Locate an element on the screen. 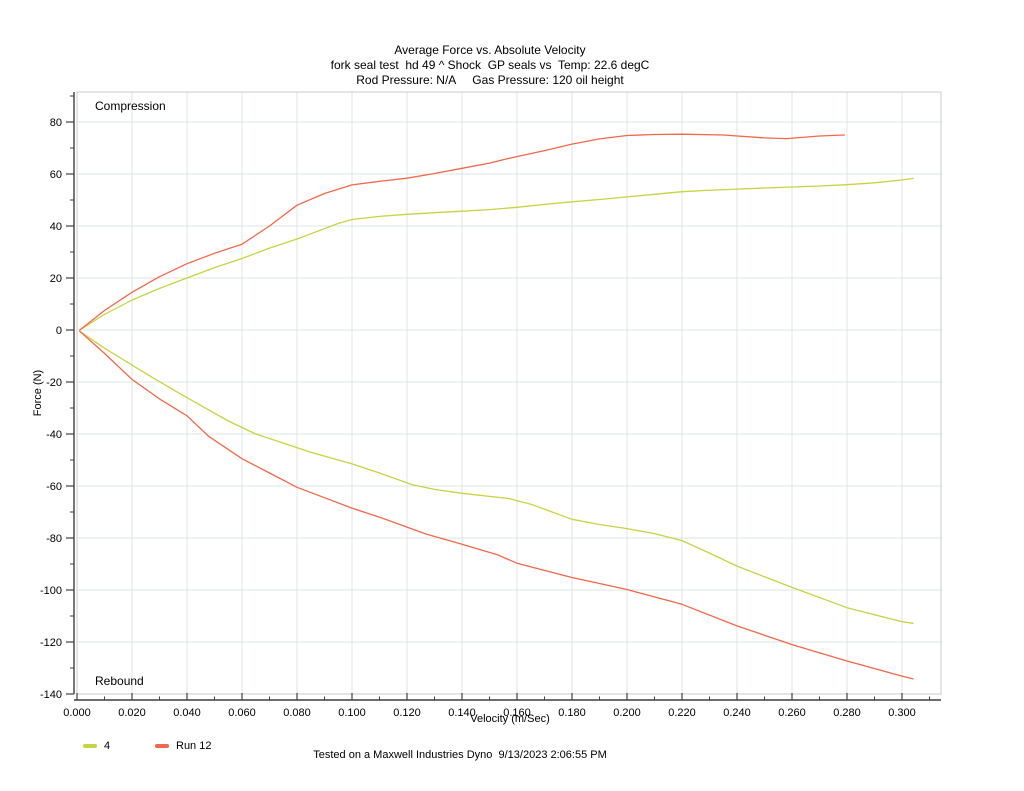 The width and height of the screenshot is (1024, 791). svg-text: 0.120 is located at coordinates (407, 713).